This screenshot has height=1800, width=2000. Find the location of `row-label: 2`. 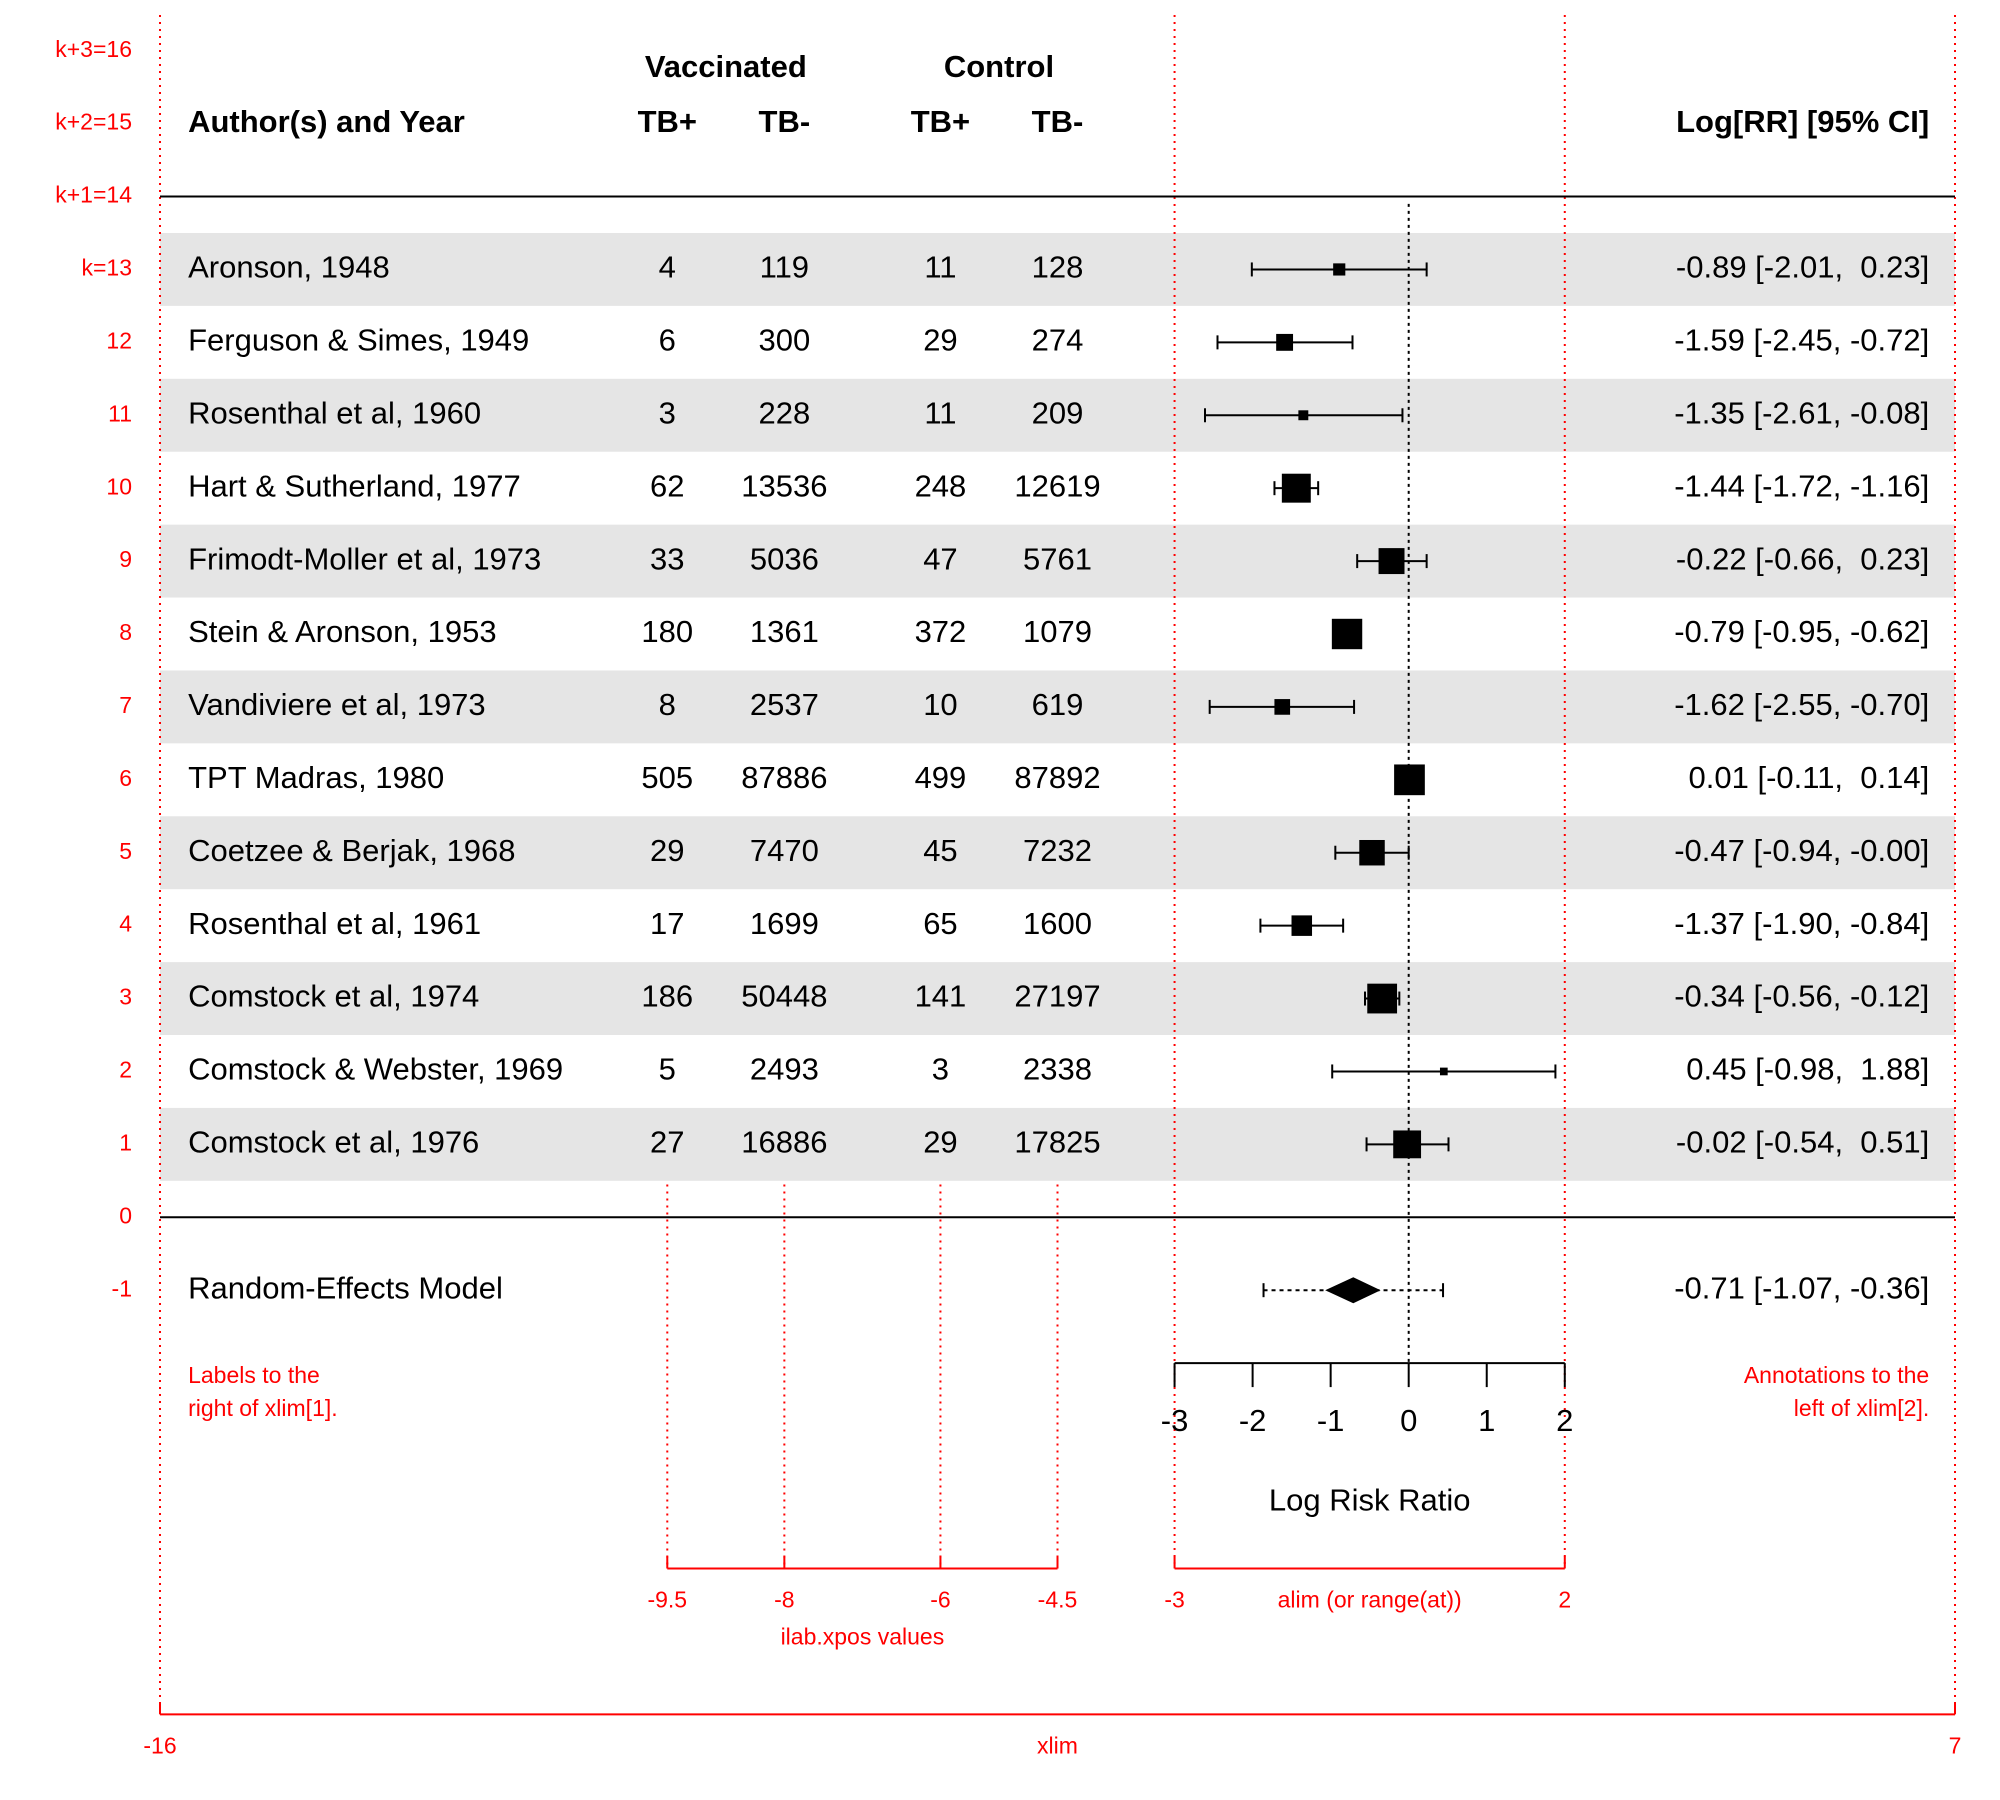

row-label: 2 is located at coordinates (125, 1070).